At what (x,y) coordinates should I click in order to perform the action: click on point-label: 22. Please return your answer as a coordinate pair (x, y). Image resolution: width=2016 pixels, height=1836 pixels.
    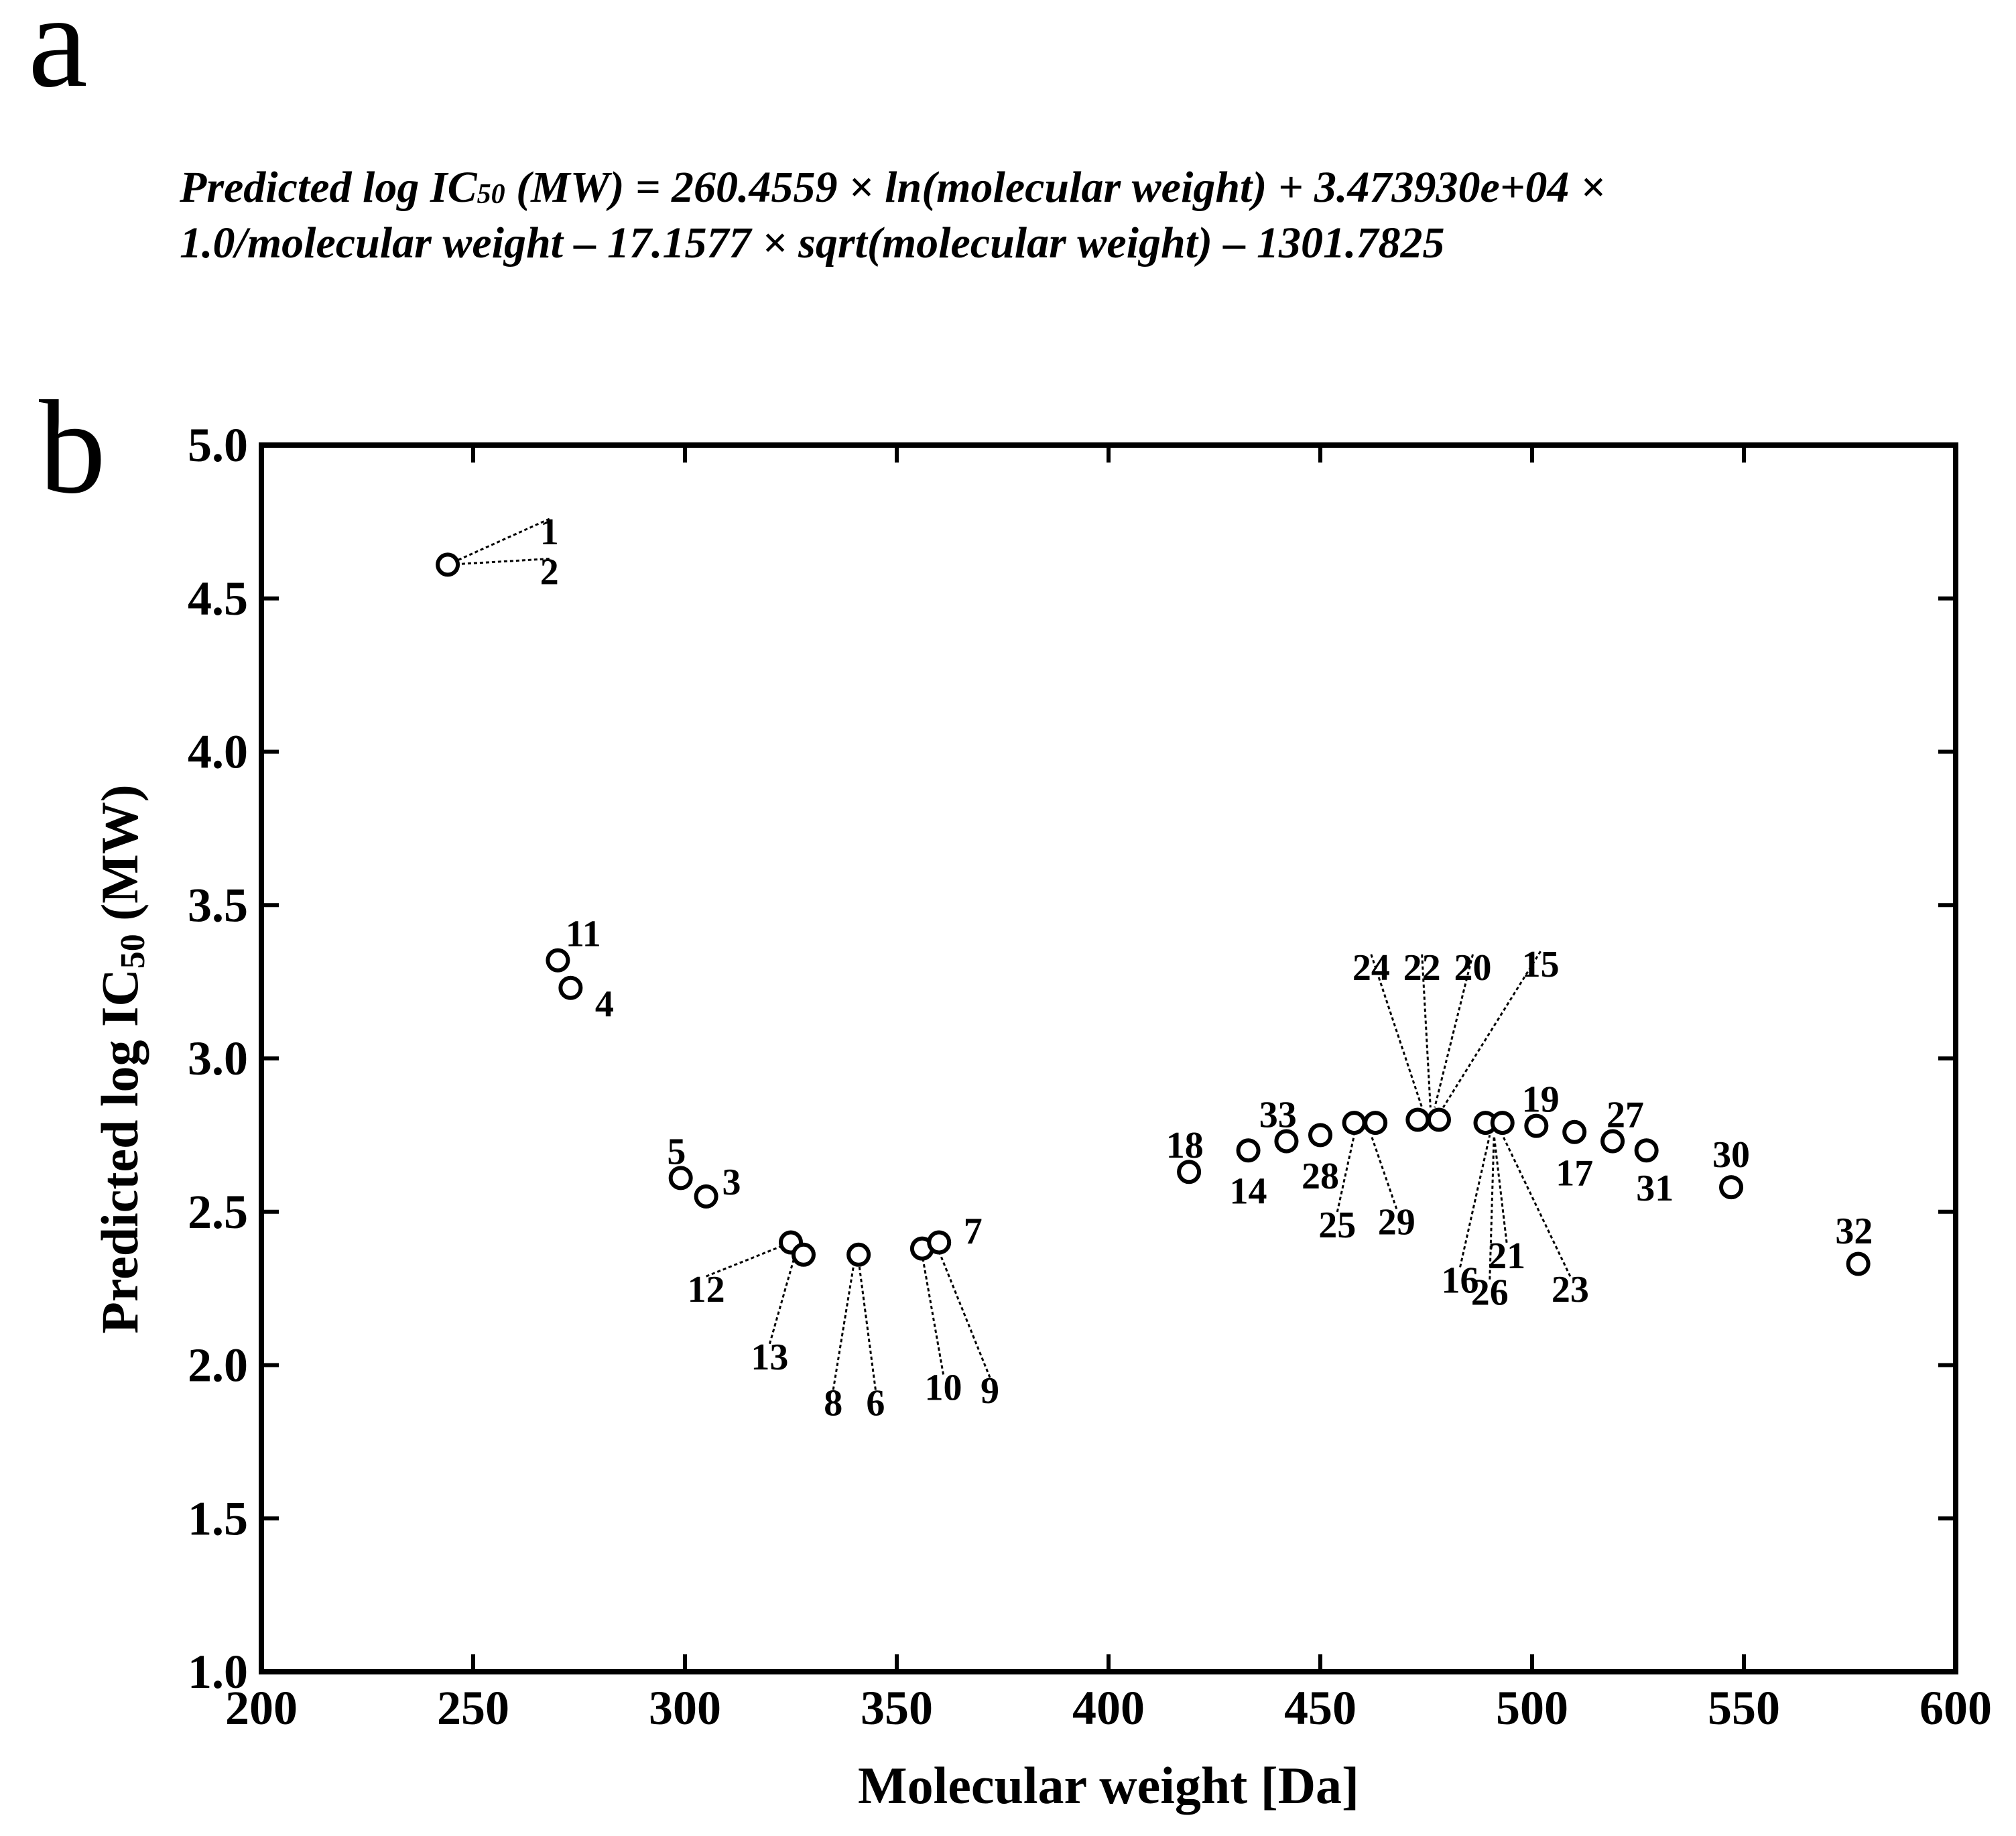
    Looking at the image, I should click on (1422, 968).